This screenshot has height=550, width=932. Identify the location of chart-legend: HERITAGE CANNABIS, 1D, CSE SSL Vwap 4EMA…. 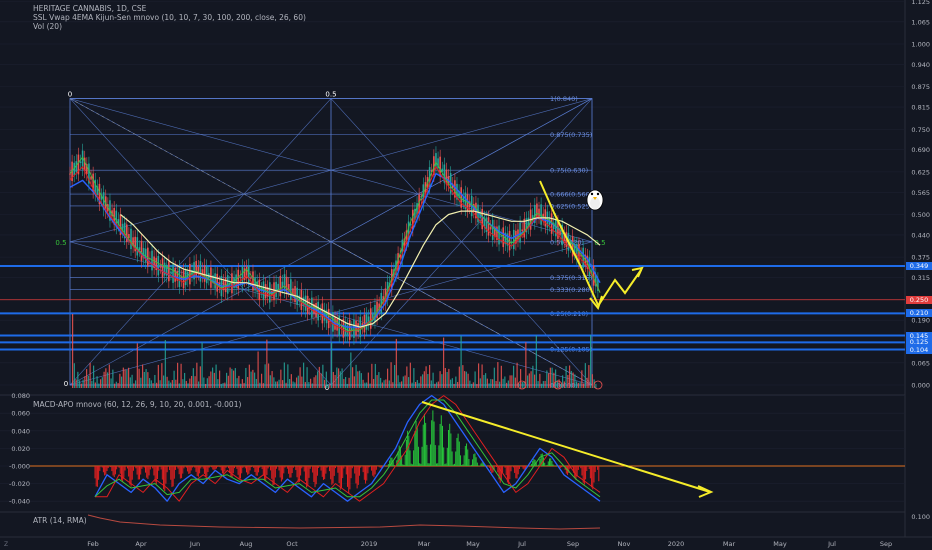
(169, 17).